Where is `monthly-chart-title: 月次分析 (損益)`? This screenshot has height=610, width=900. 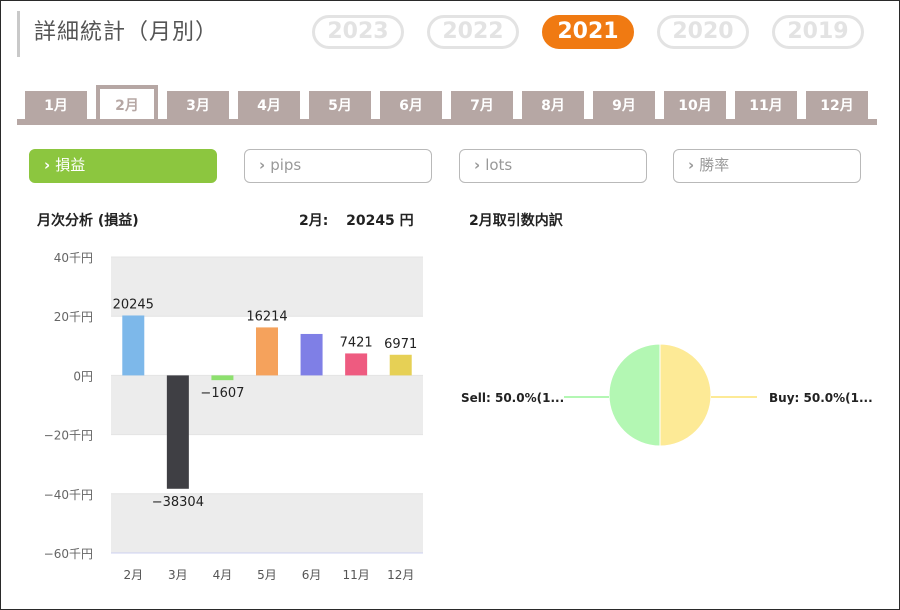 monthly-chart-title: 月次分析 (損益) is located at coordinates (88, 221).